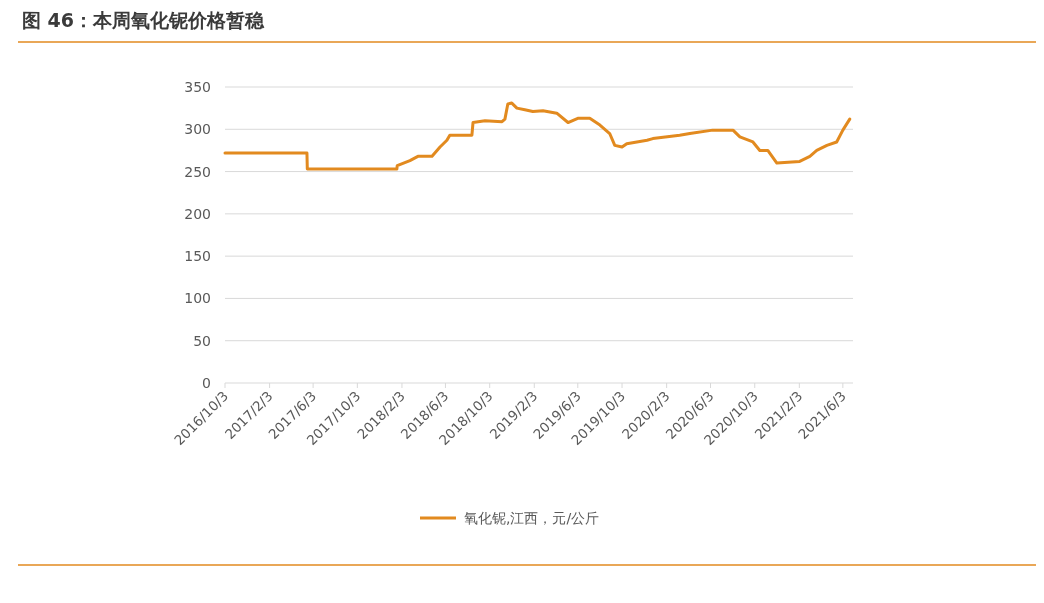 This screenshot has width=1044, height=603. I want to click on y-tick-label: 250, so click(197, 171).